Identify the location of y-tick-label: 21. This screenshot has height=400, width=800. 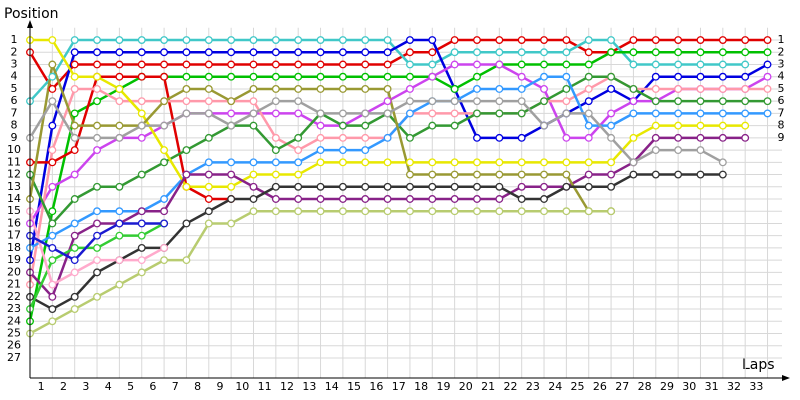
(14, 284).